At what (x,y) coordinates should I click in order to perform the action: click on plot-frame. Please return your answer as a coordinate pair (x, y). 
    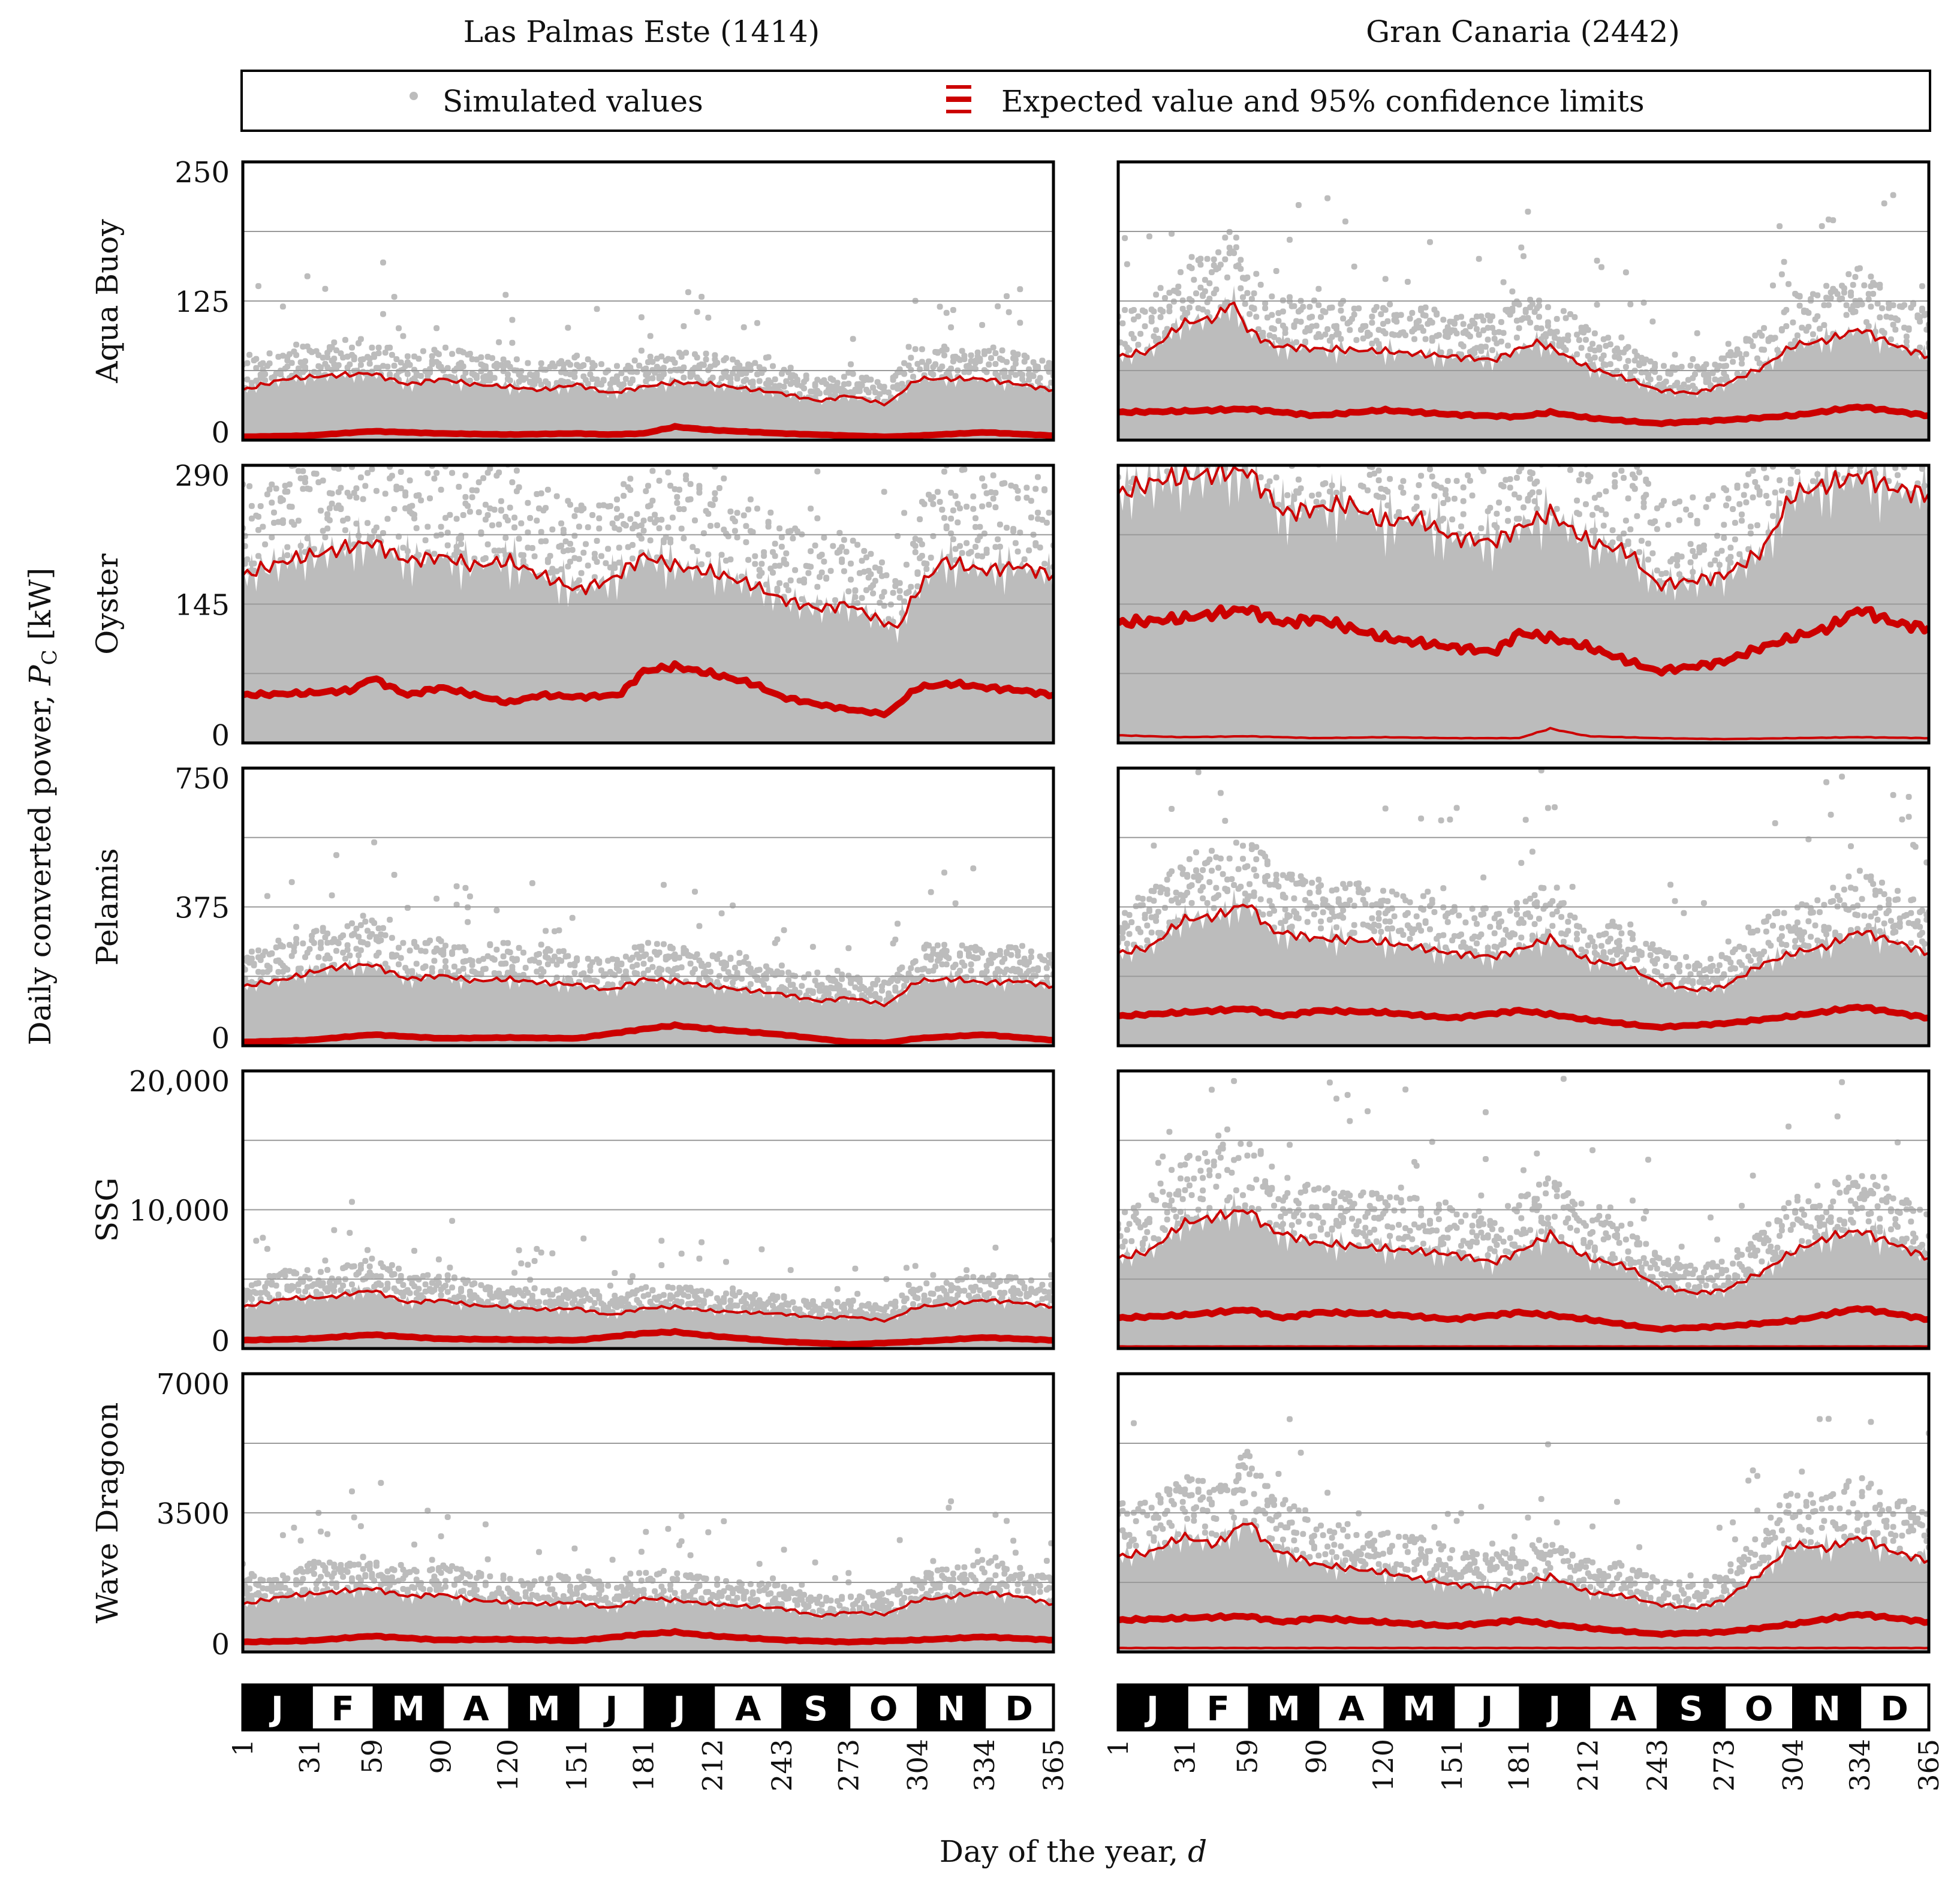
    Looking at the image, I should click on (1523, 604).